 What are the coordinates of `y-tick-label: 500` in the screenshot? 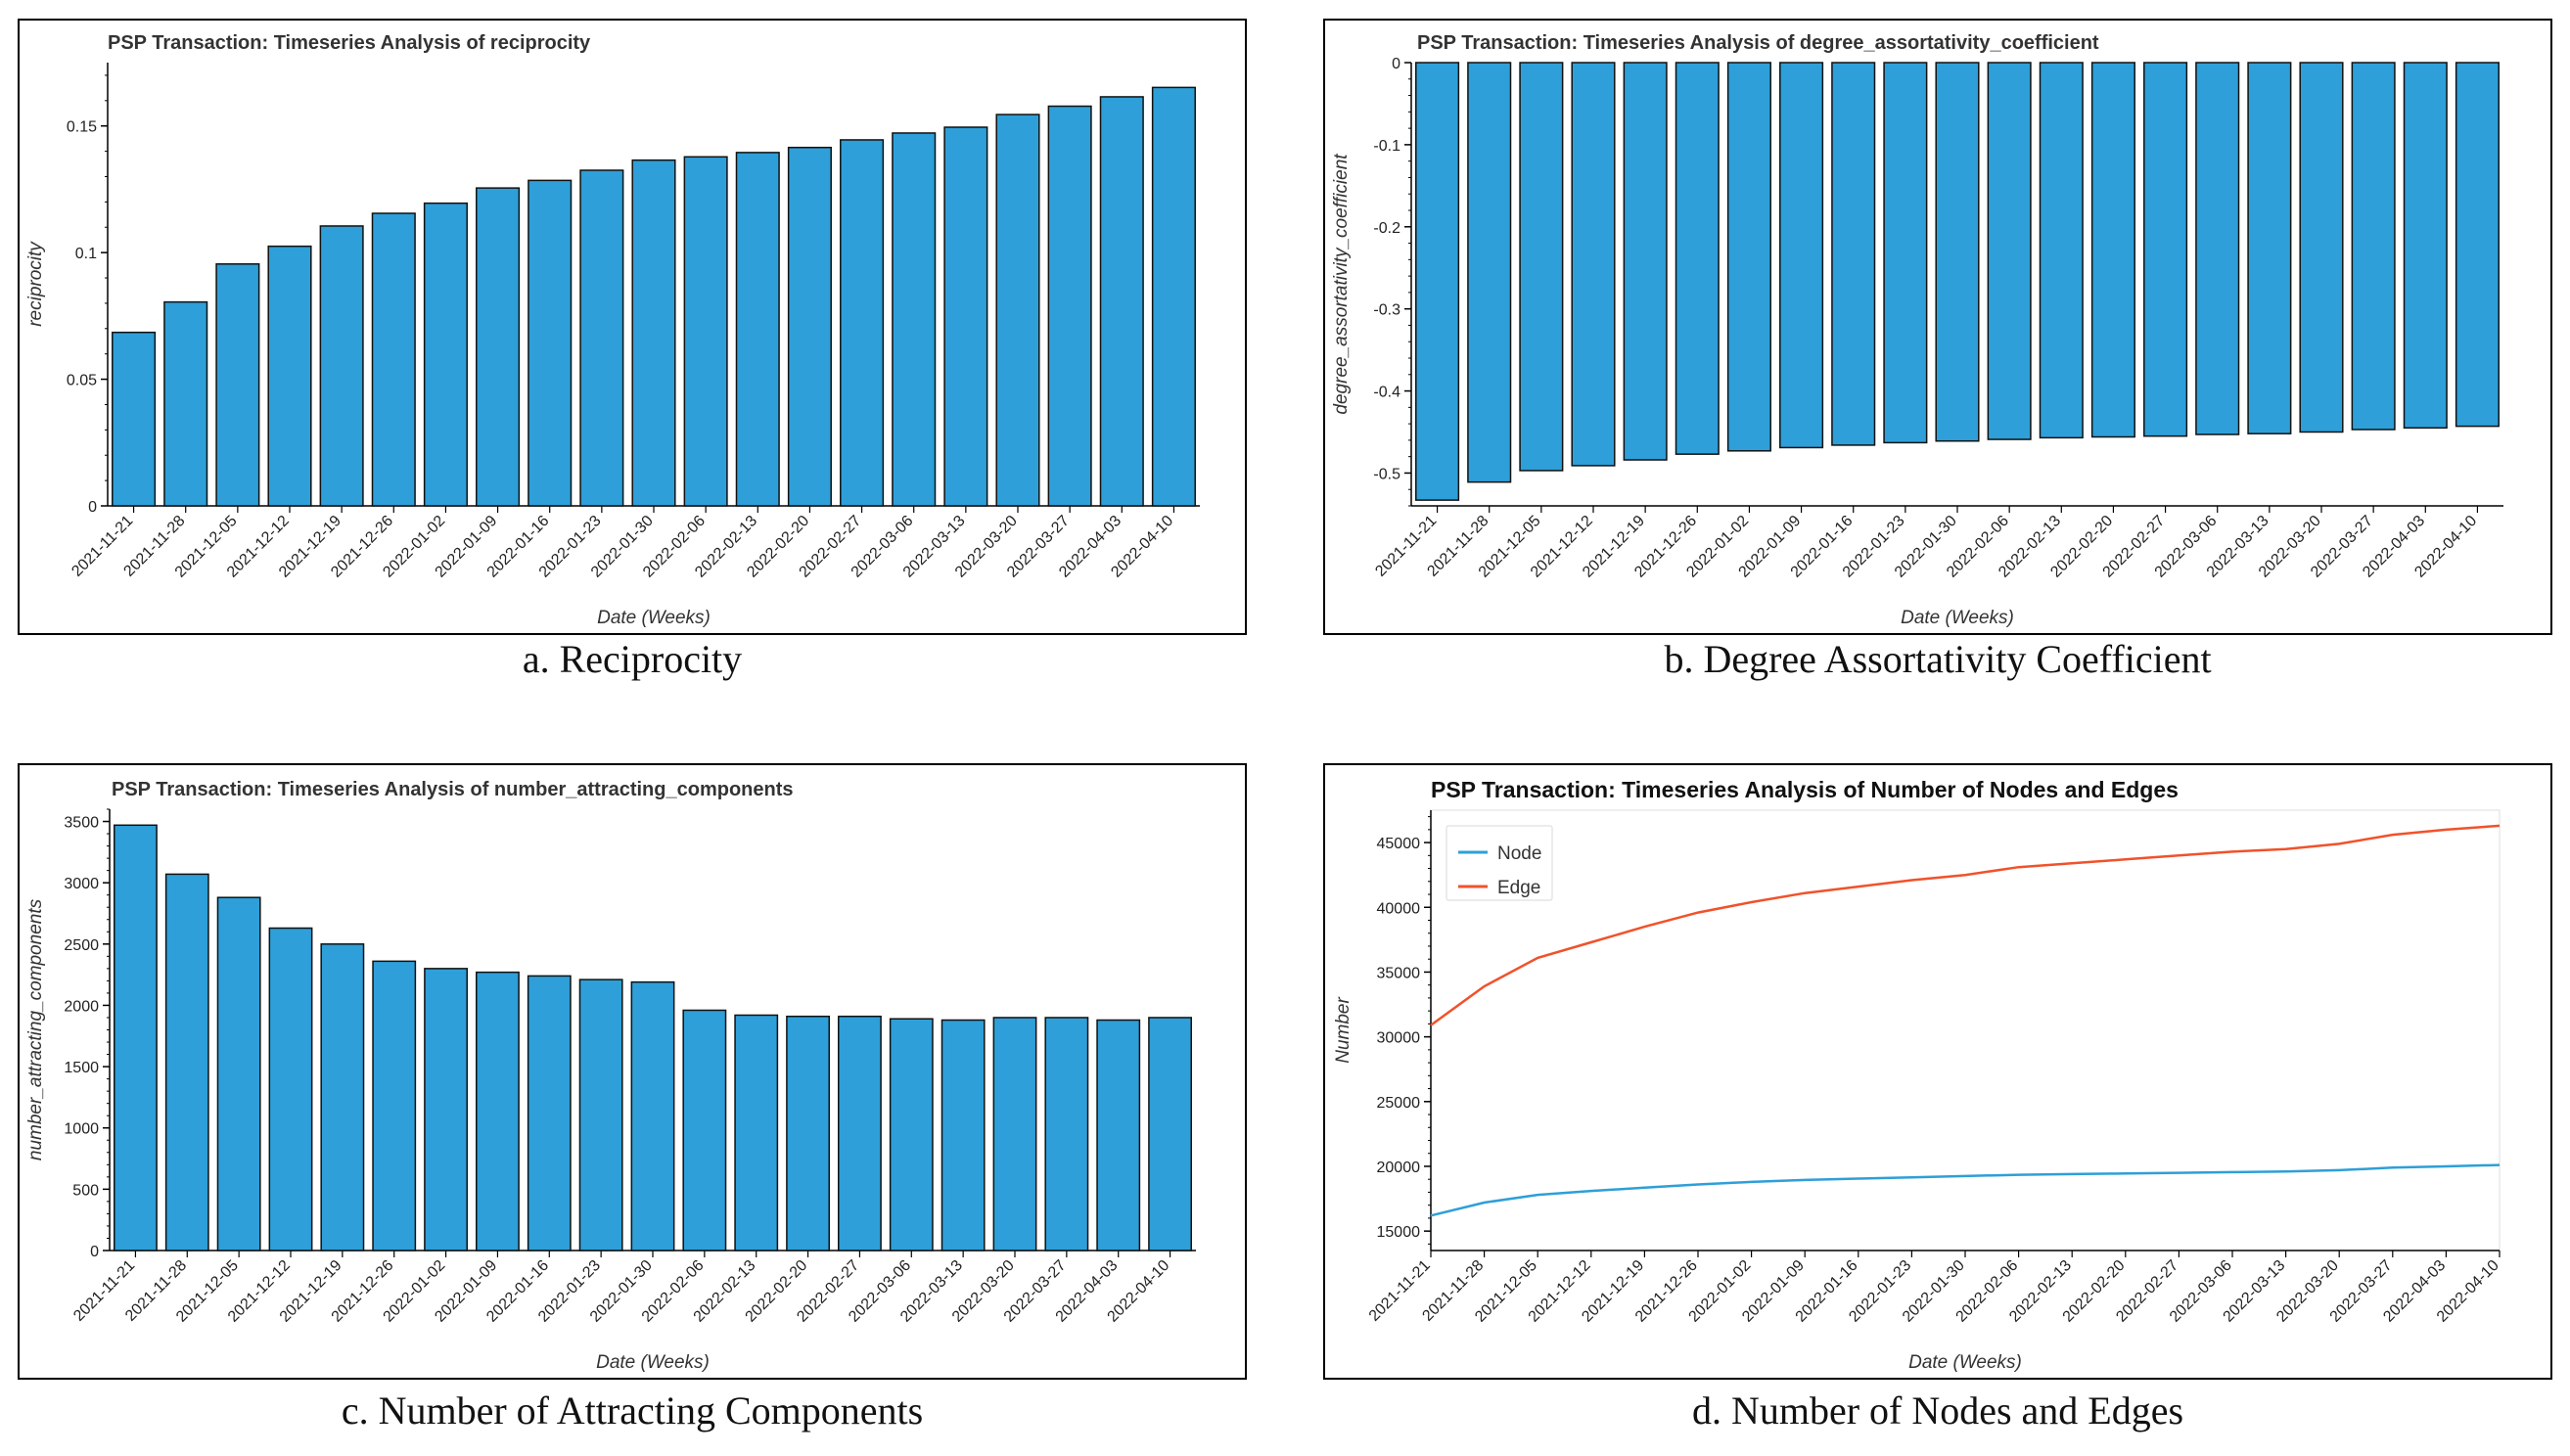 It's located at (85, 1190).